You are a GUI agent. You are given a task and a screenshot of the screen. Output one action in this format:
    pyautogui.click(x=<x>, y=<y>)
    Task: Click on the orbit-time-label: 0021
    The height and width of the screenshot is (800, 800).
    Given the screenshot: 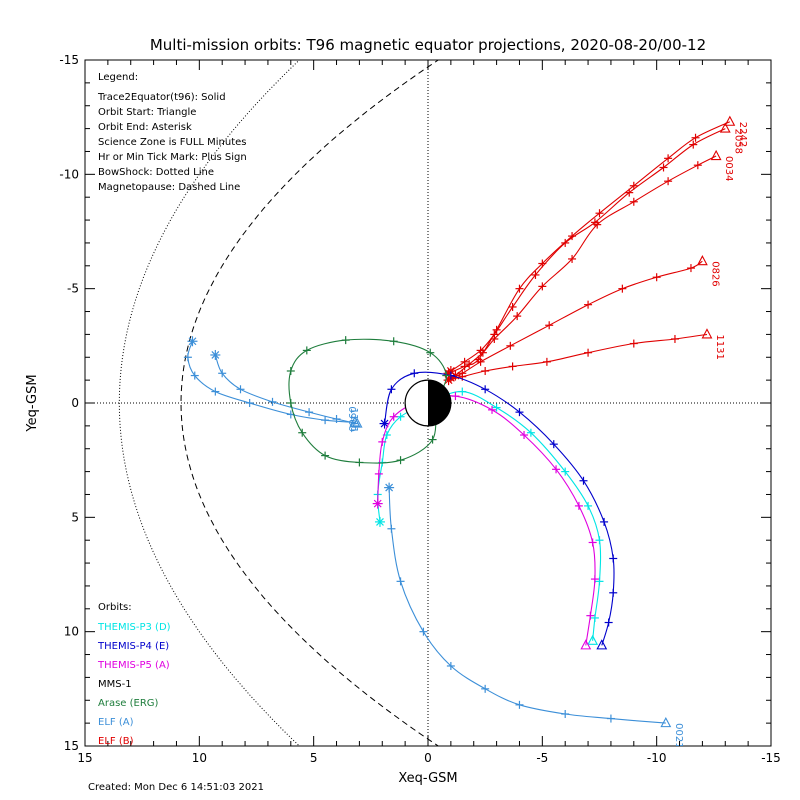 What is the action you would take?
    pyautogui.click(x=678, y=735)
    